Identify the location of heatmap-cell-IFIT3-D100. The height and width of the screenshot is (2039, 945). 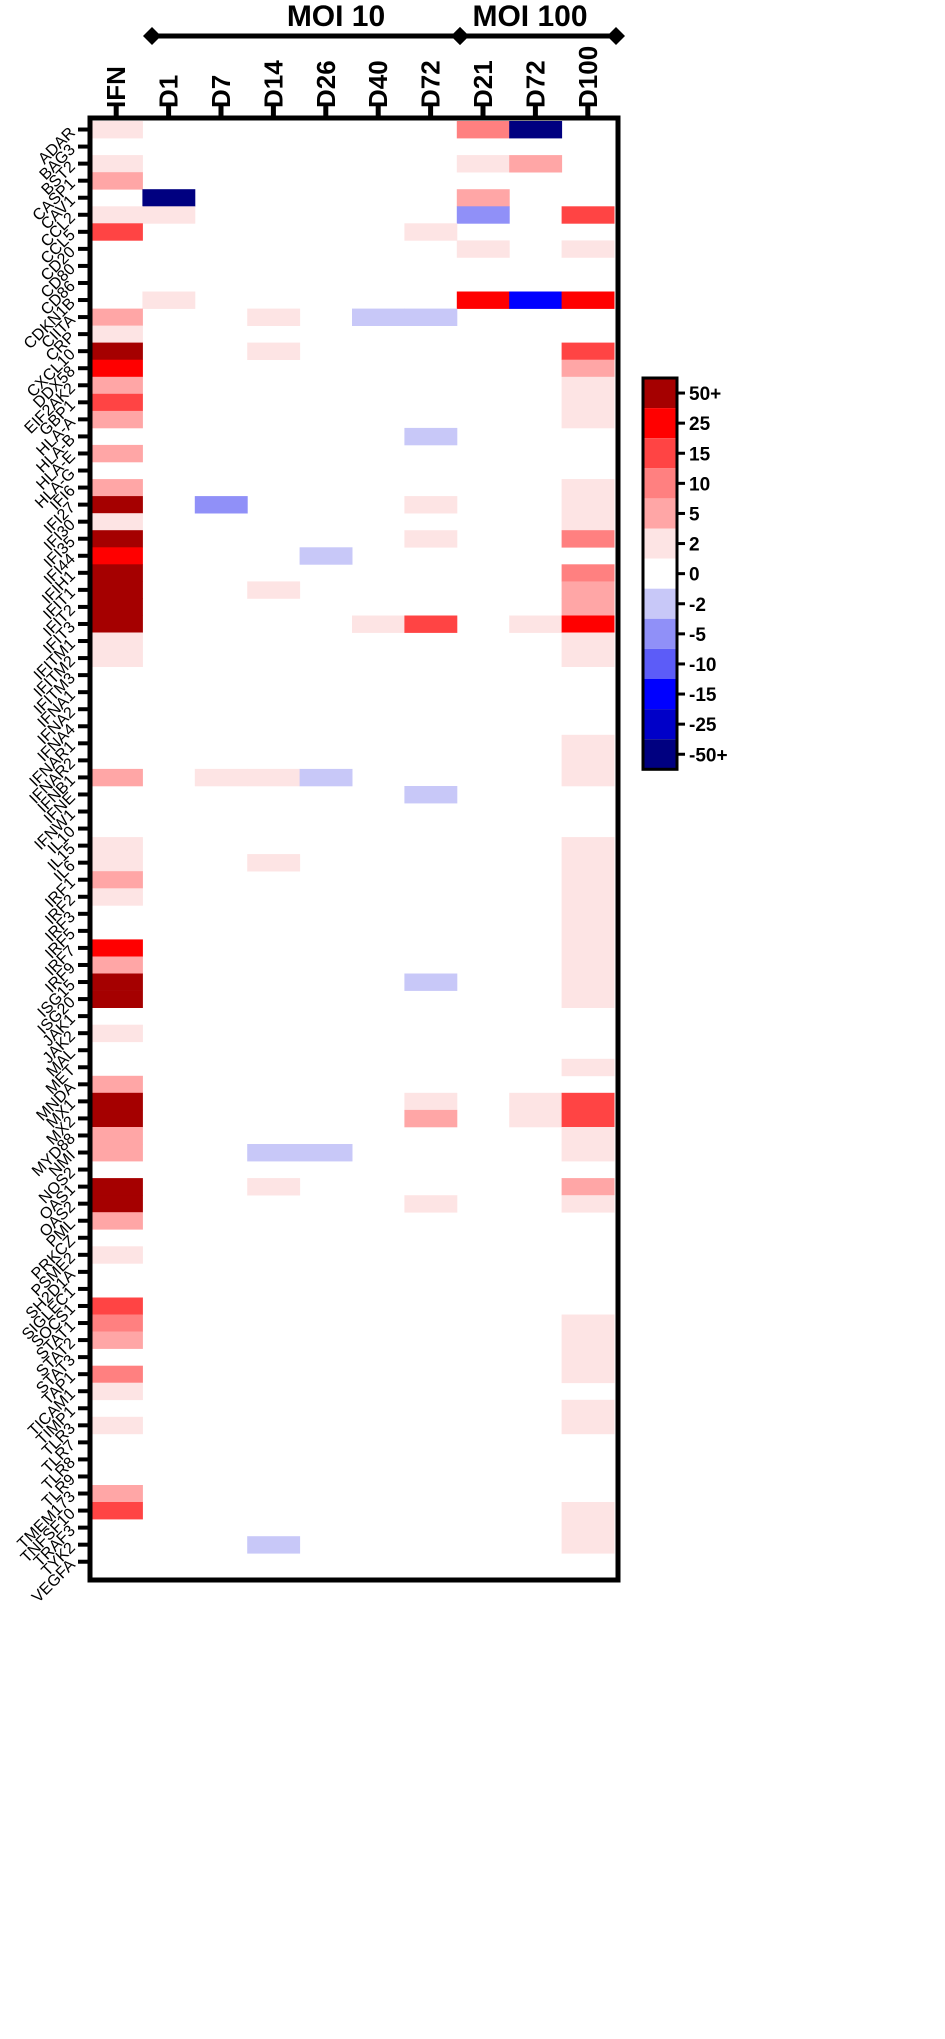
(588, 624).